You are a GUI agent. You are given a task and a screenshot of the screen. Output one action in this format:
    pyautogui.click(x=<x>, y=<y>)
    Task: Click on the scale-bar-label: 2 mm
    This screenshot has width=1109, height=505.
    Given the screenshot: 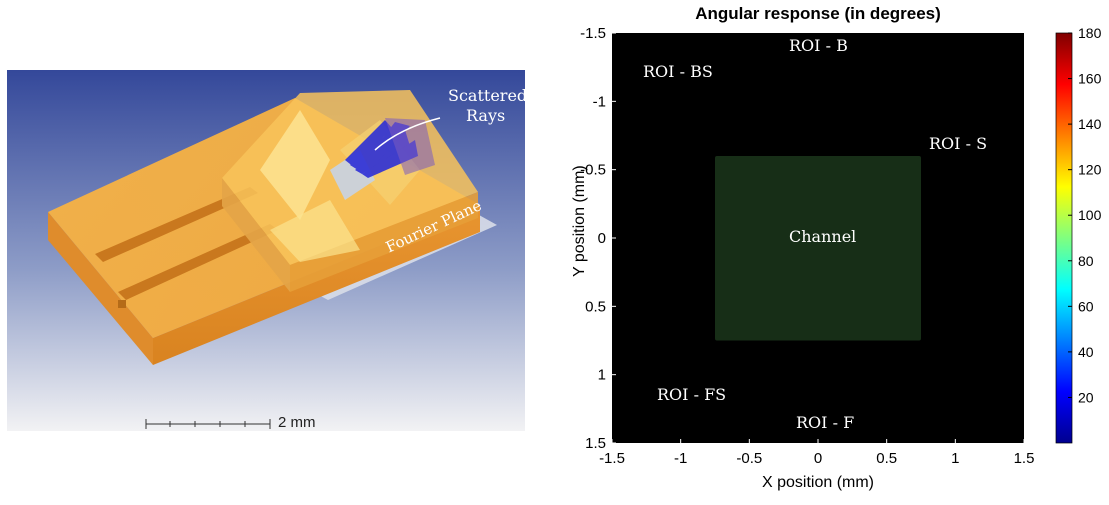 What is the action you would take?
    pyautogui.click(x=297, y=422)
    